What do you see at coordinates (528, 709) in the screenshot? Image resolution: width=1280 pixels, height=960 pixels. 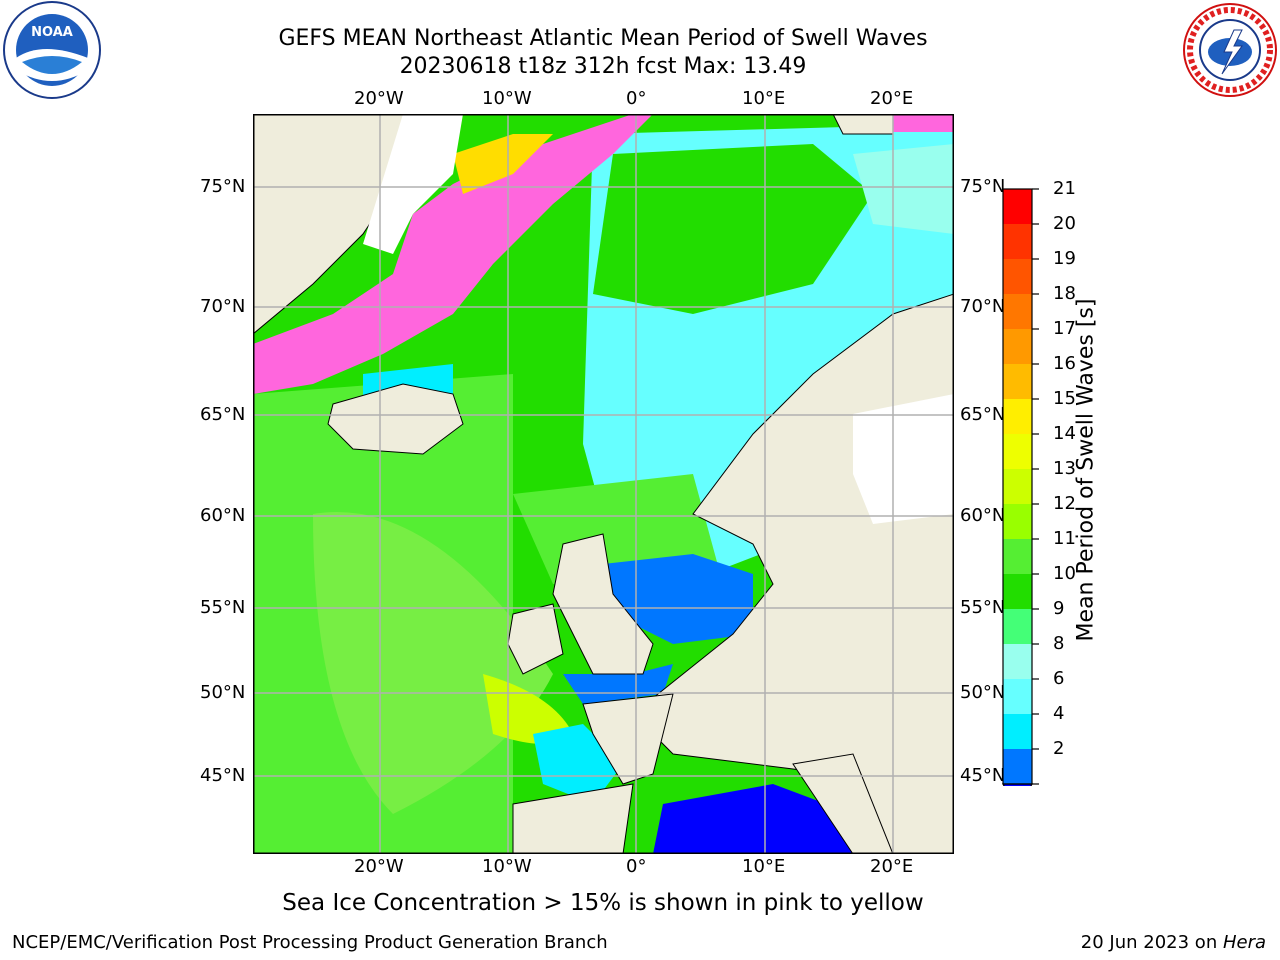 I see `ocean-biscay-high` at bounding box center [528, 709].